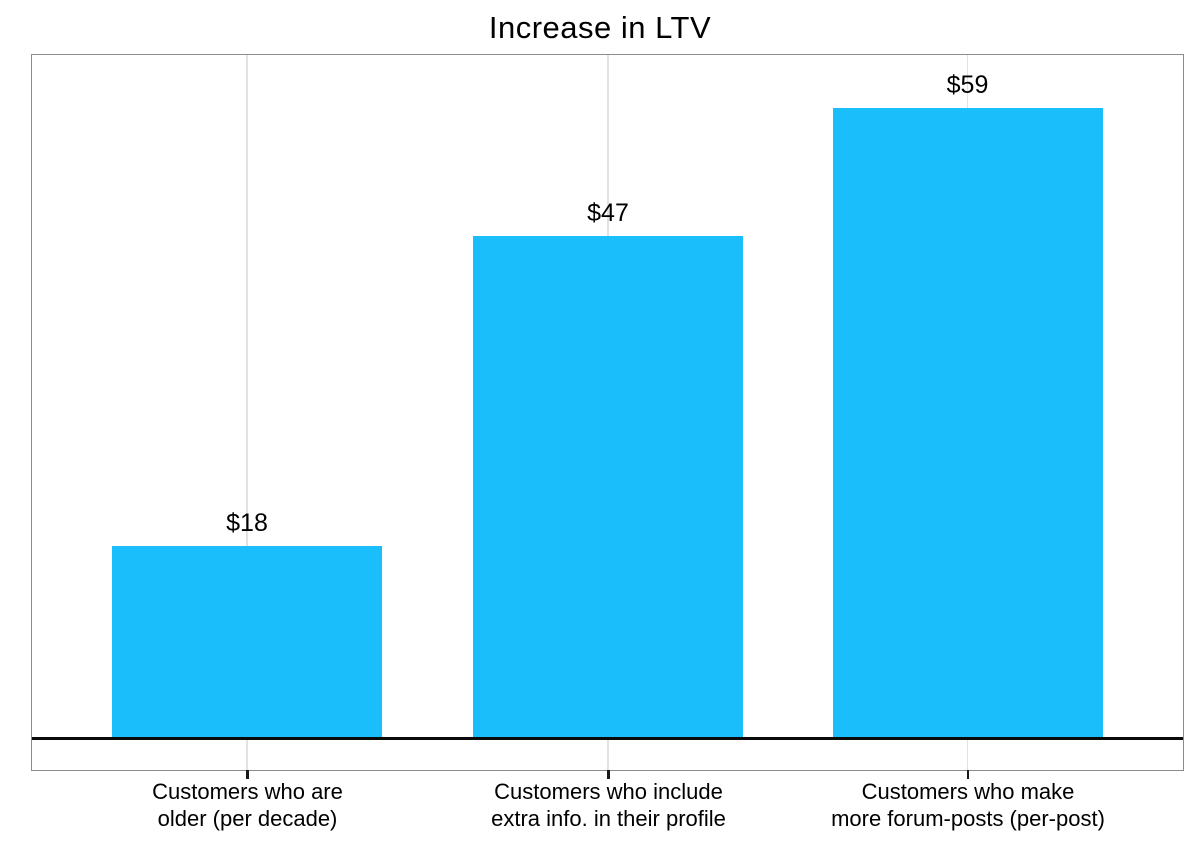  Describe the element at coordinates (600, 27) in the screenshot. I see `chart-title: Increase in LTV` at that location.